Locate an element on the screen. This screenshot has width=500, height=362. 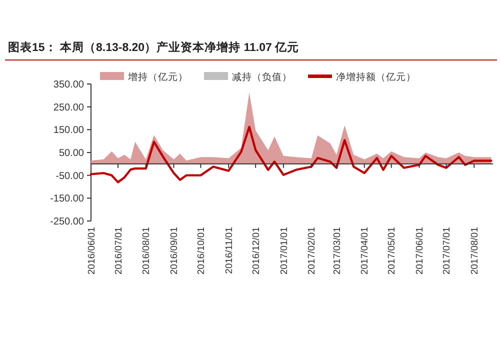
chart-title: 图表15： 本周（8.13-8.20）产业资本净增持 11.07 亿元 is located at coordinates (154, 47).